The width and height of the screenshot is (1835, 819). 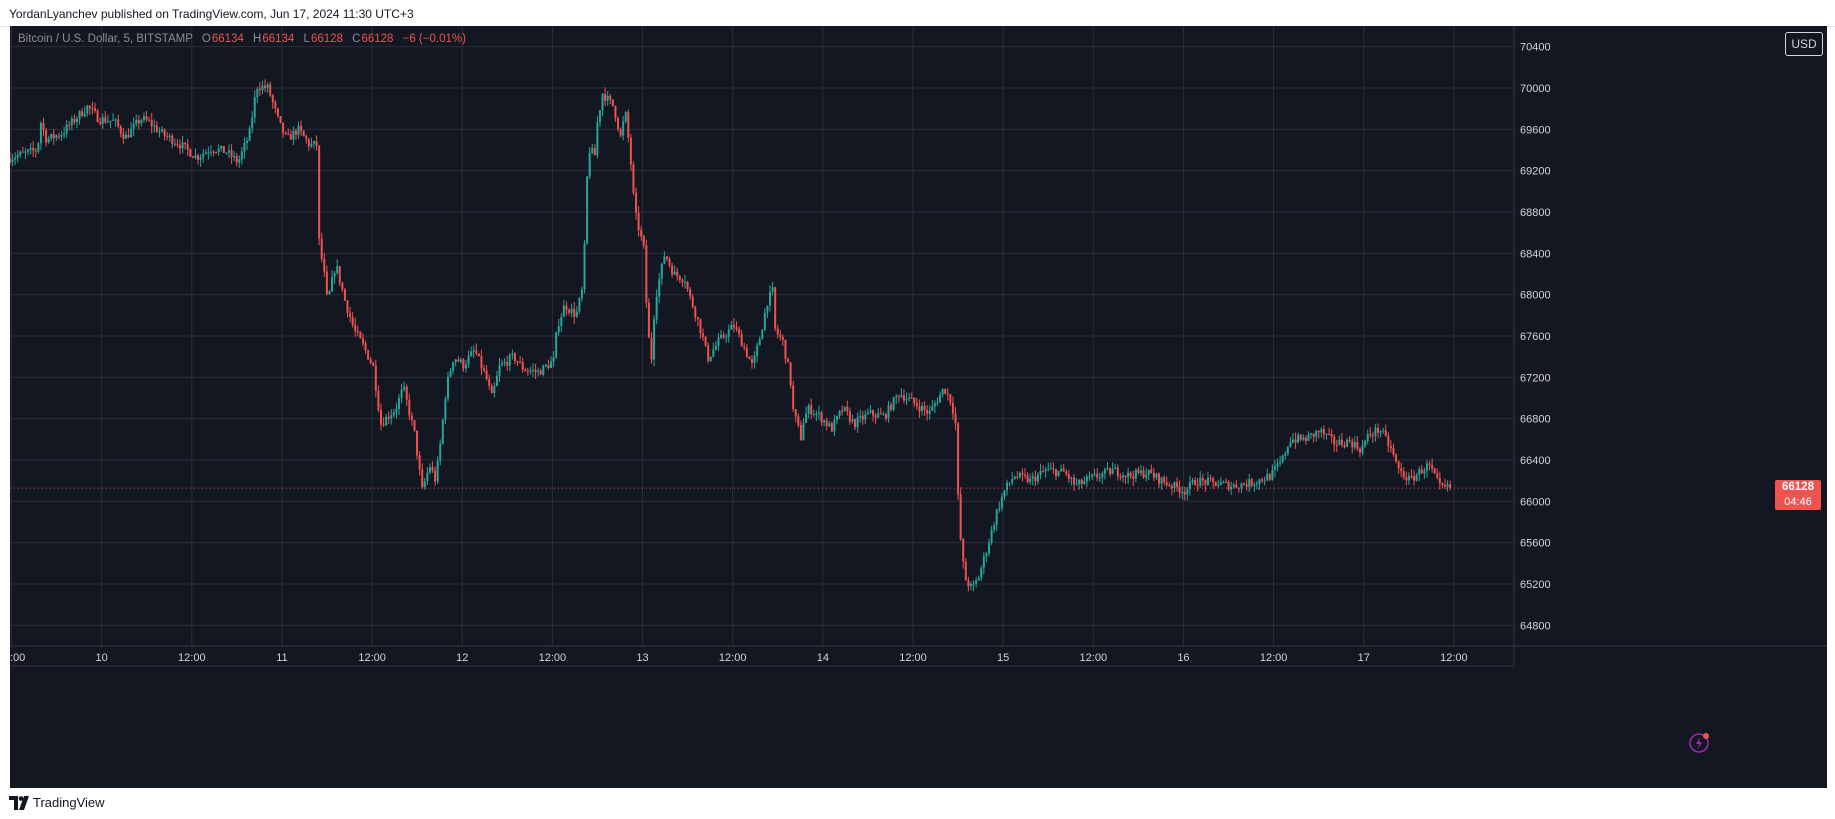 What do you see at coordinates (278, 39) in the screenshot?
I see `legend-high: 66134` at bounding box center [278, 39].